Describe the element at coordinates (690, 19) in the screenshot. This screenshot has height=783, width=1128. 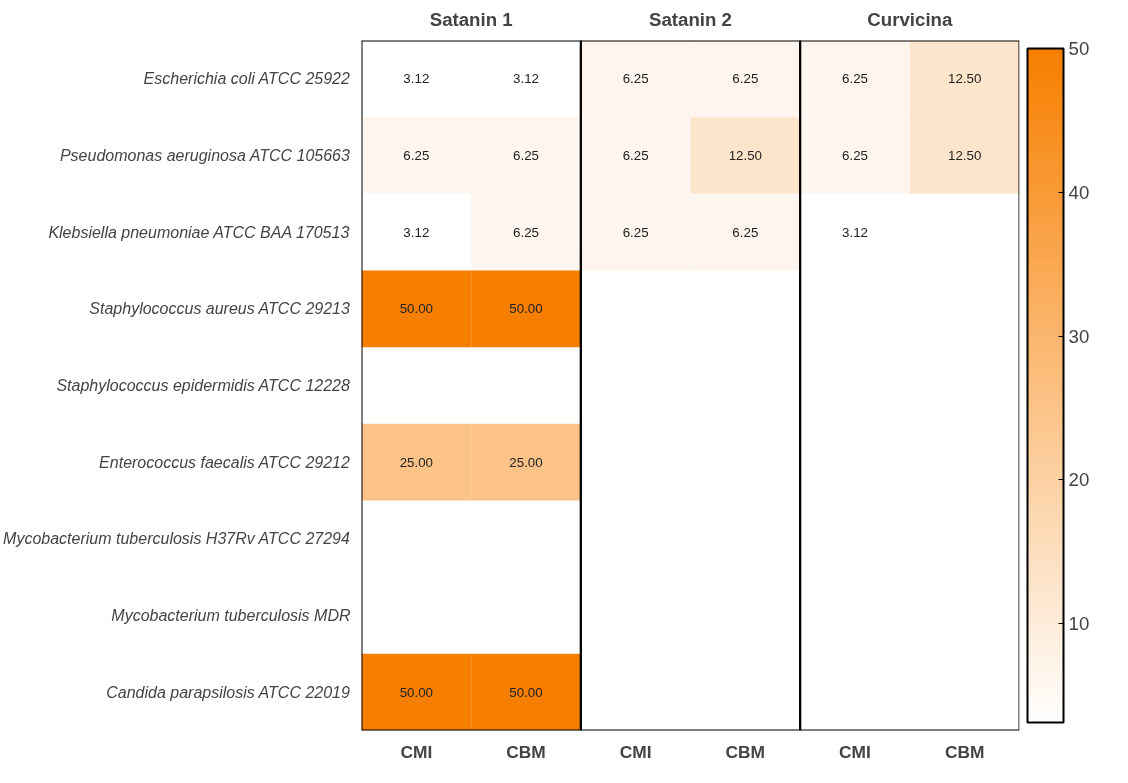
I see `text: Satanin 2` at that location.